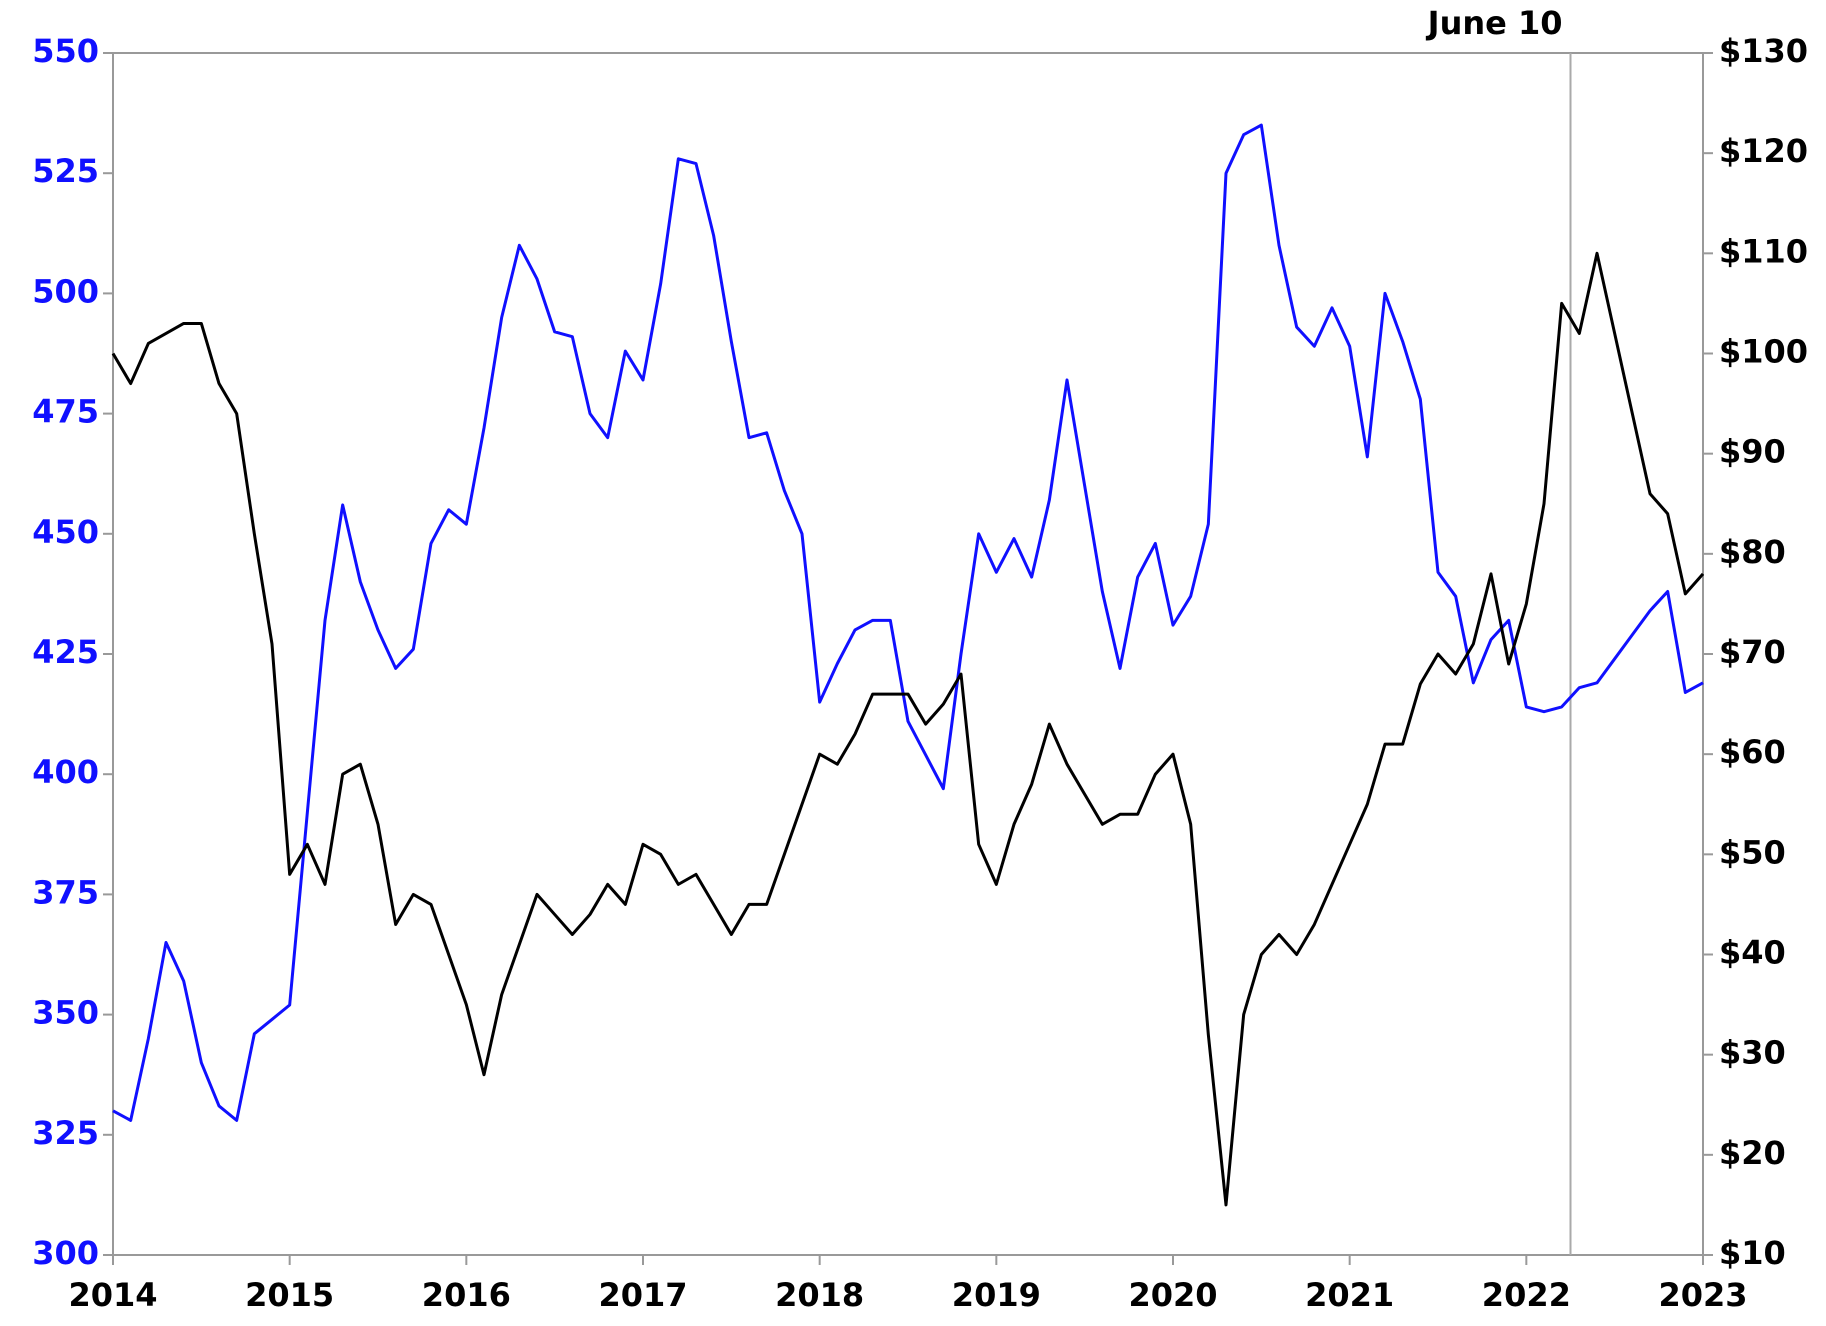 This screenshot has height=1326, width=1826. I want to click on x-tick-label: 2022, so click(1526, 1295).